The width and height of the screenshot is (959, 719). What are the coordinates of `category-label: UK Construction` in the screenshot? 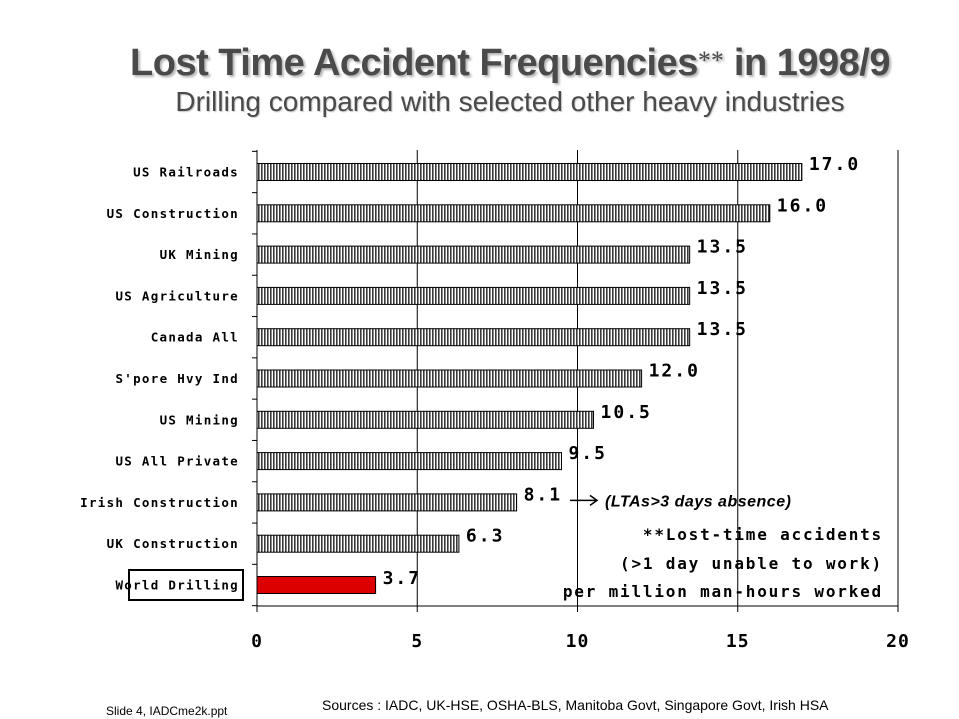 It's located at (173, 543).